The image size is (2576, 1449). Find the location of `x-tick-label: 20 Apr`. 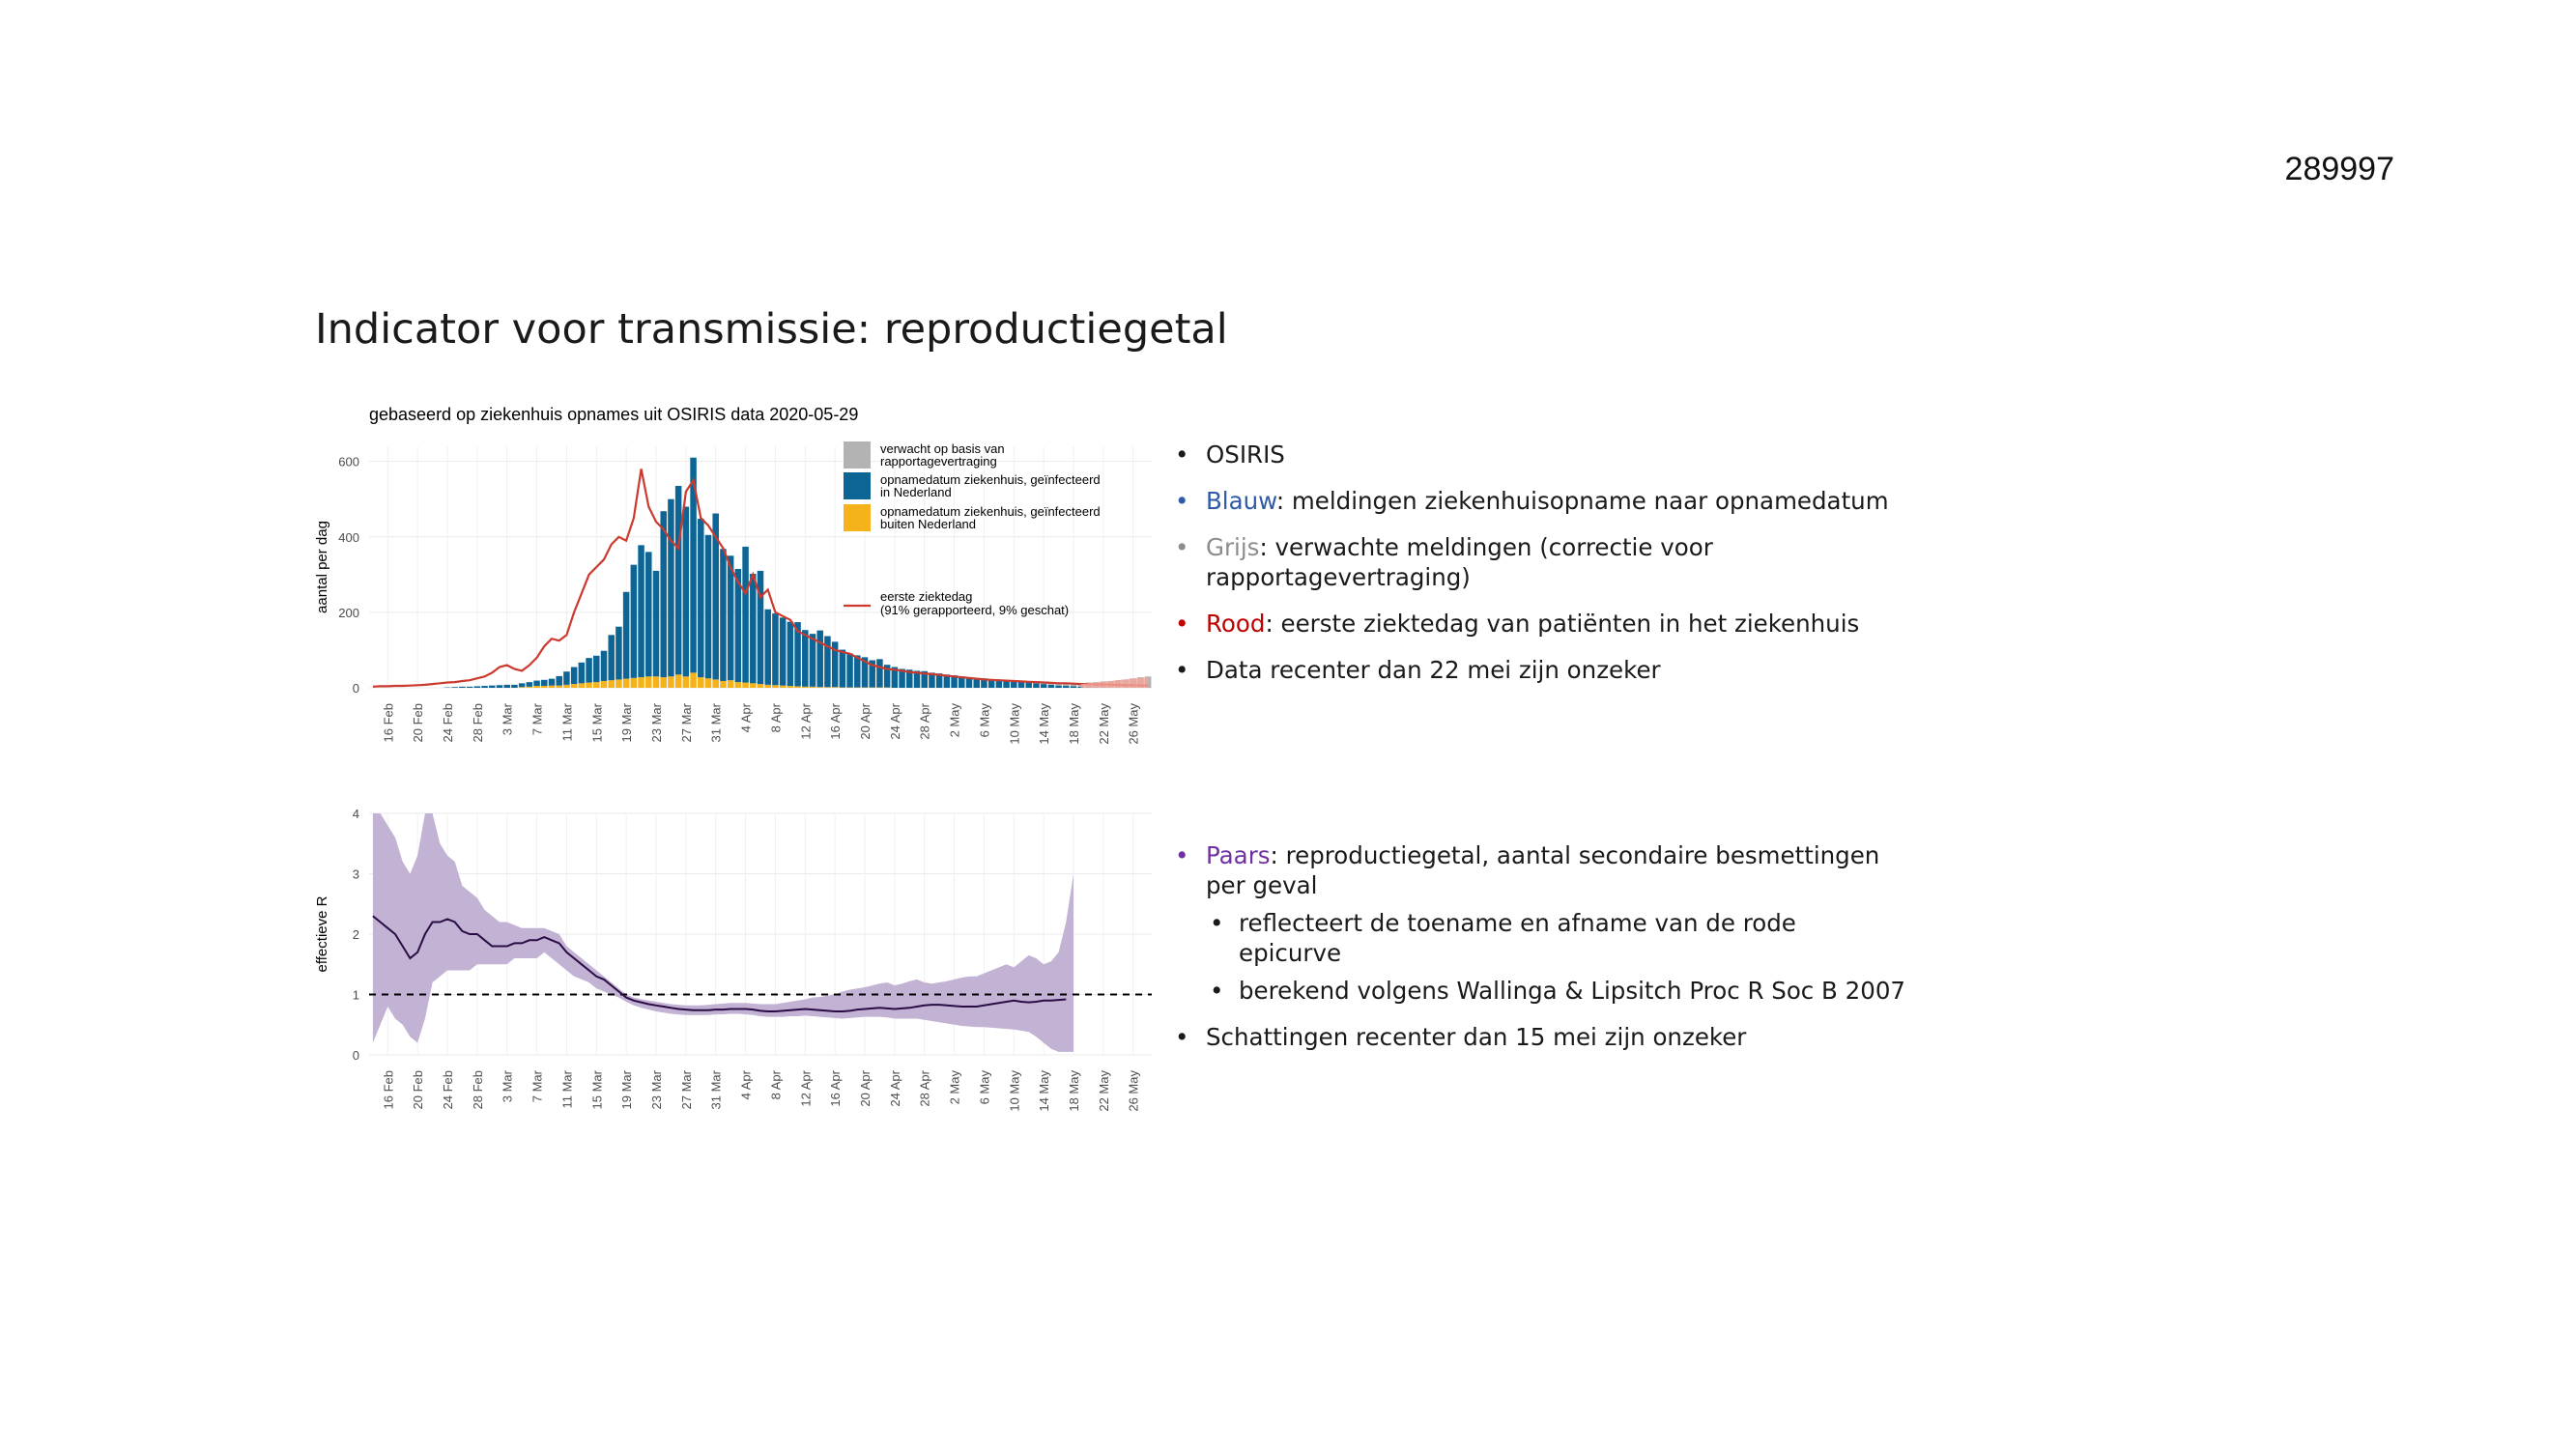

x-tick-label: 20 Apr is located at coordinates (866, 720).